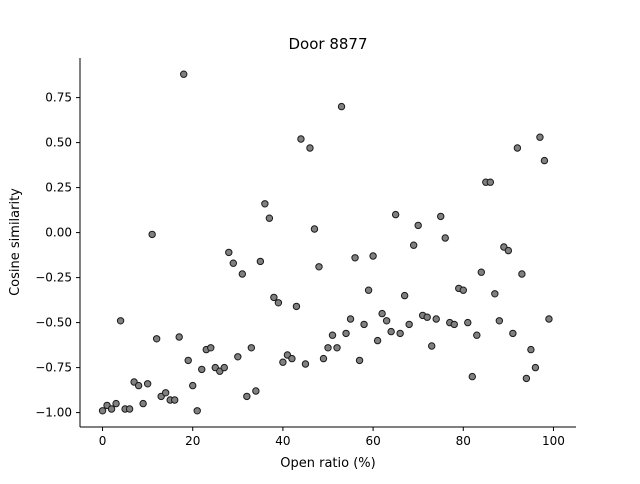 This screenshot has height=484, width=640. Describe the element at coordinates (372, 441) in the screenshot. I see `x-tick-label: 60` at that location.